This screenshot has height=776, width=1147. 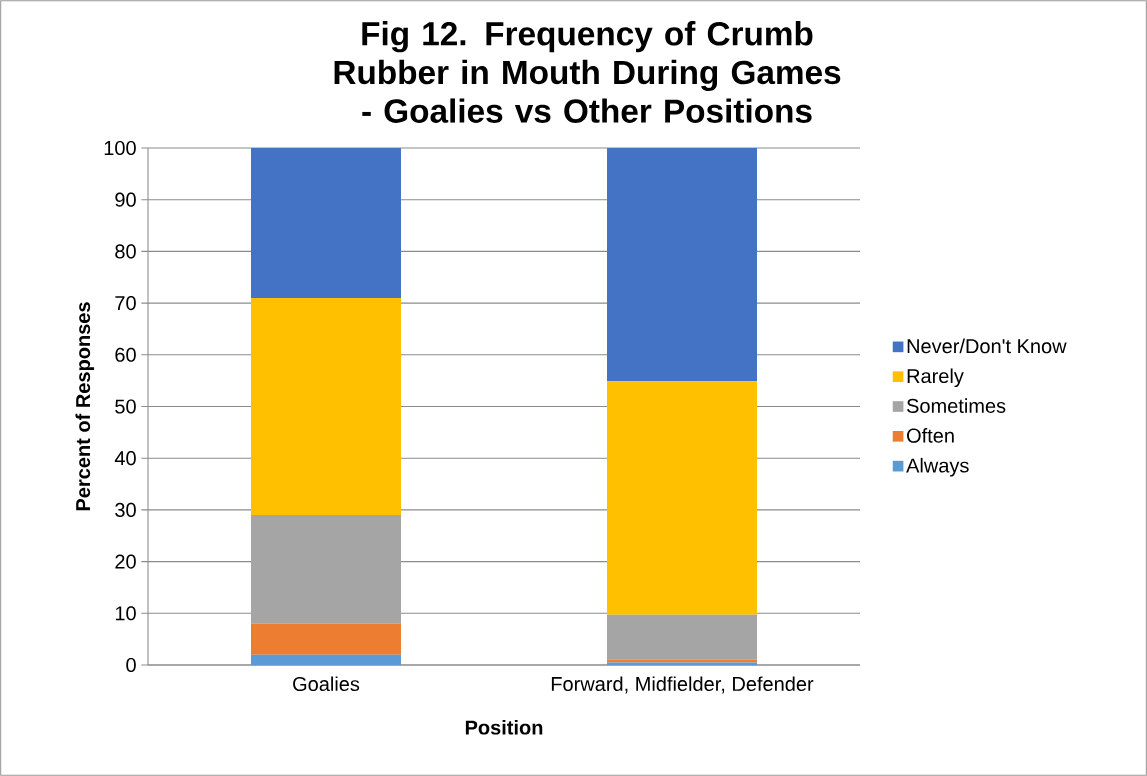 I want to click on chart-title: Fig 12. Frequency of Crumb Rubber in Mouth During Games - Goalies vs Other Positions, so click(x=587, y=72).